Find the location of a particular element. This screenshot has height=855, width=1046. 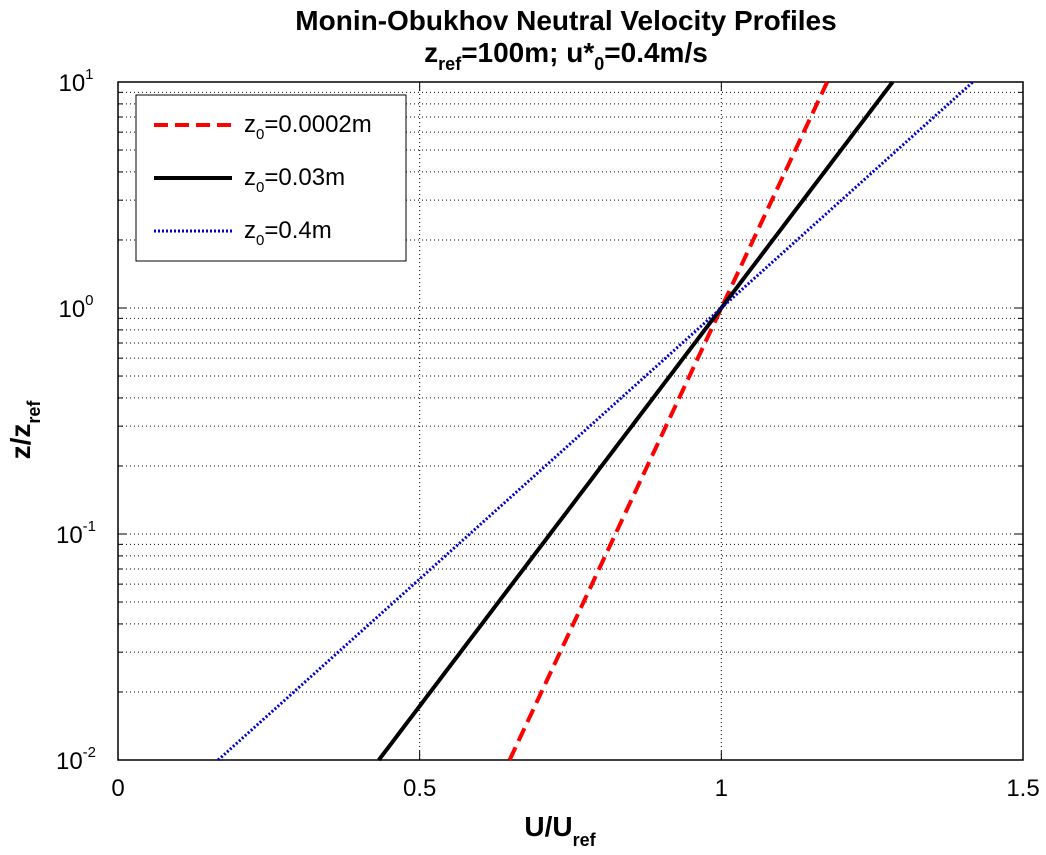

y-axis-label: z/zref is located at coordinates (24, 430).